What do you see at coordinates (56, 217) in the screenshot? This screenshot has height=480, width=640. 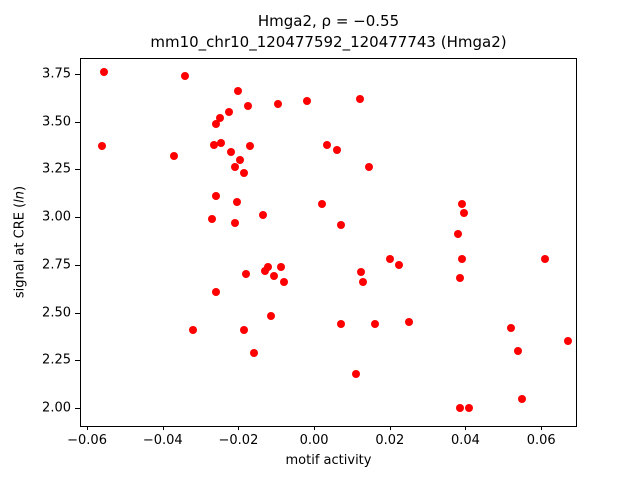 I see `y-tick-label: 3.00` at bounding box center [56, 217].